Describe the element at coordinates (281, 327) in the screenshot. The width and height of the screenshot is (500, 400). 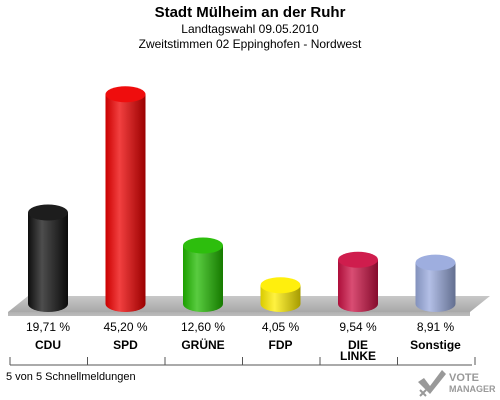
I see `data-label: 4,05 %` at that location.